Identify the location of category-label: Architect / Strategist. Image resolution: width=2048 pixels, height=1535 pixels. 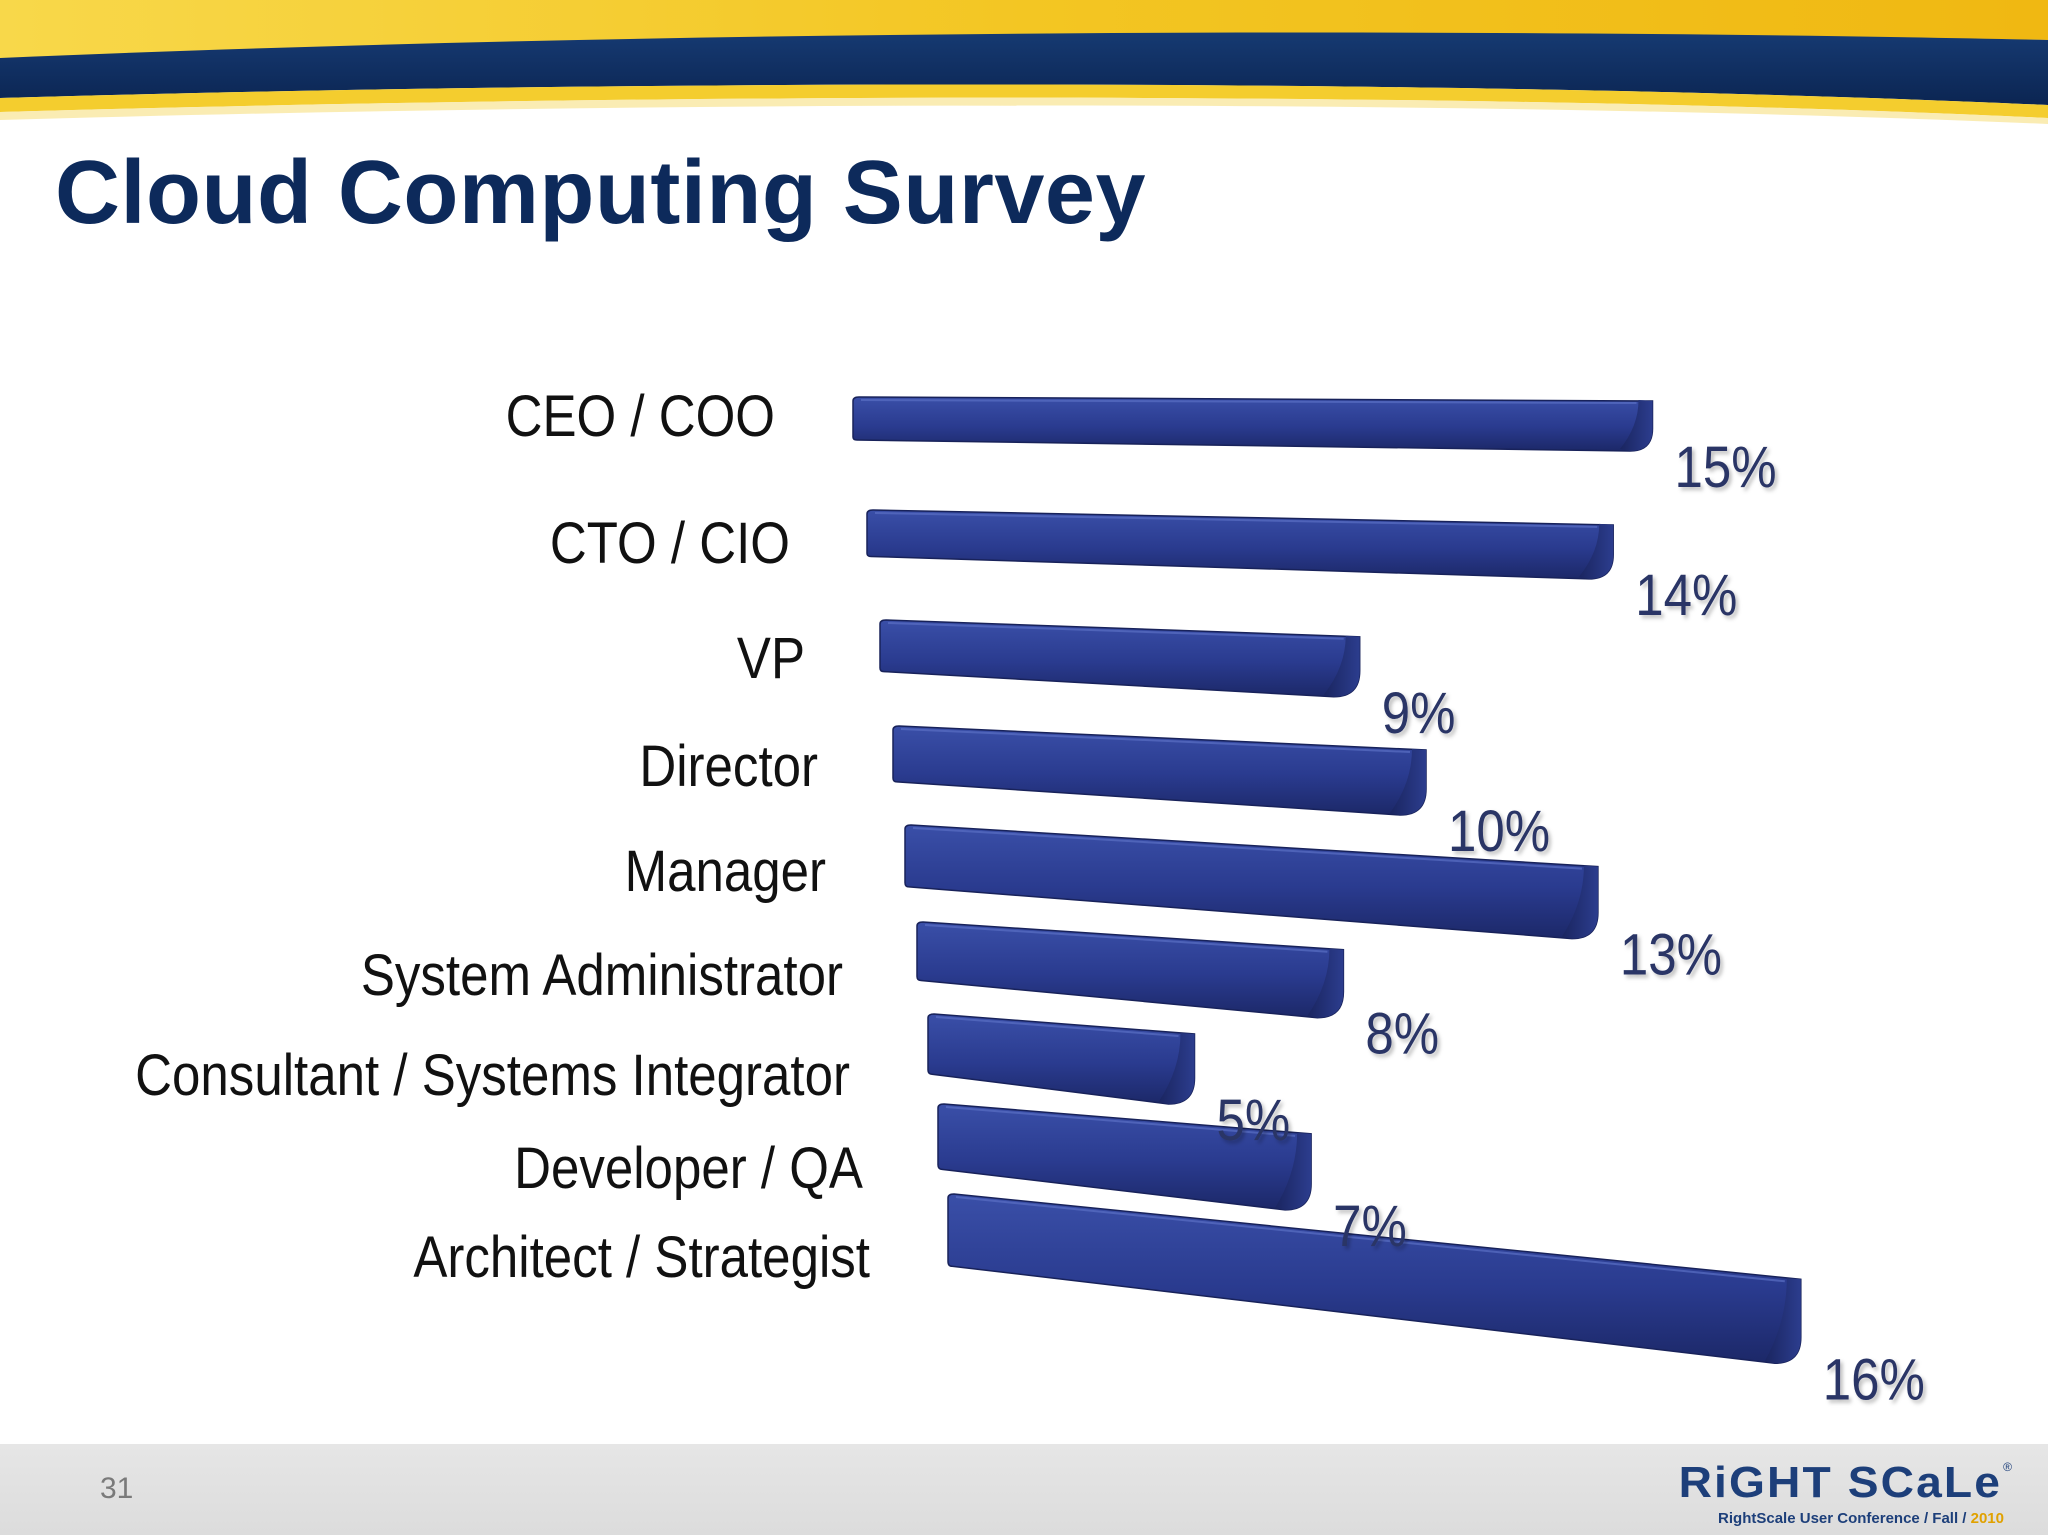
(641, 1257).